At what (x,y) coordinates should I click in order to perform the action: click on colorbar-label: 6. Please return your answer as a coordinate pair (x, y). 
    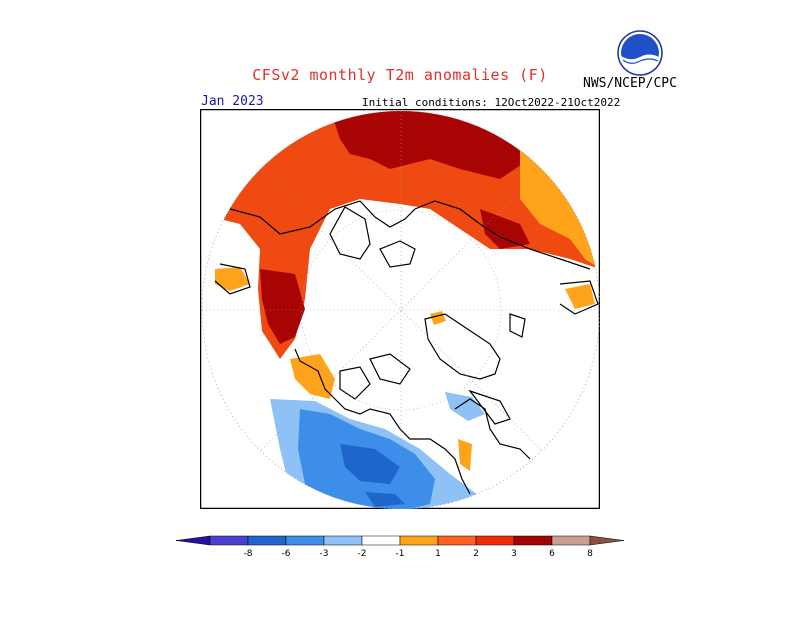
    Looking at the image, I should click on (552, 554).